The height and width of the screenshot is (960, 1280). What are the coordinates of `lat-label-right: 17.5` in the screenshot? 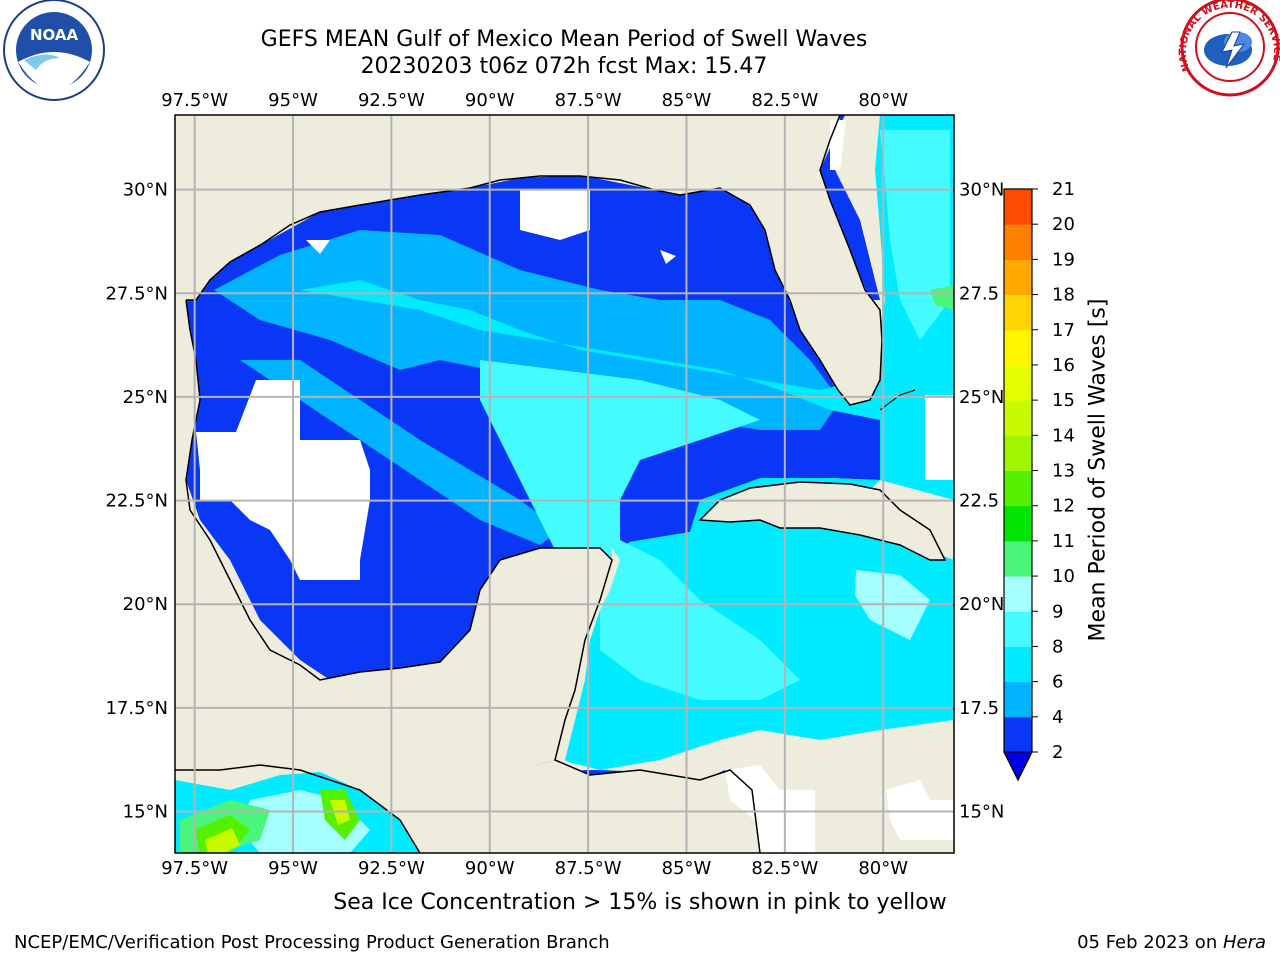 It's located at (979, 708).